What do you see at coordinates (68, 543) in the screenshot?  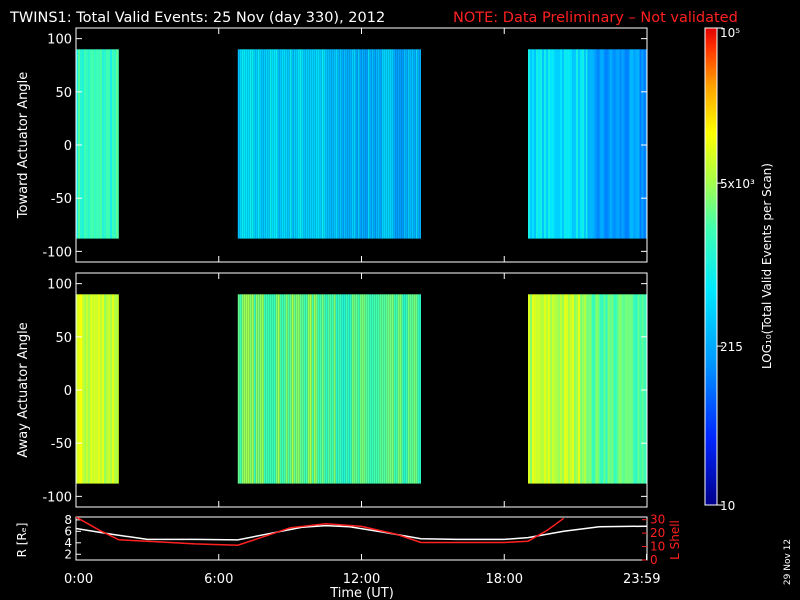 I see `radius-tick-label: 4` at bounding box center [68, 543].